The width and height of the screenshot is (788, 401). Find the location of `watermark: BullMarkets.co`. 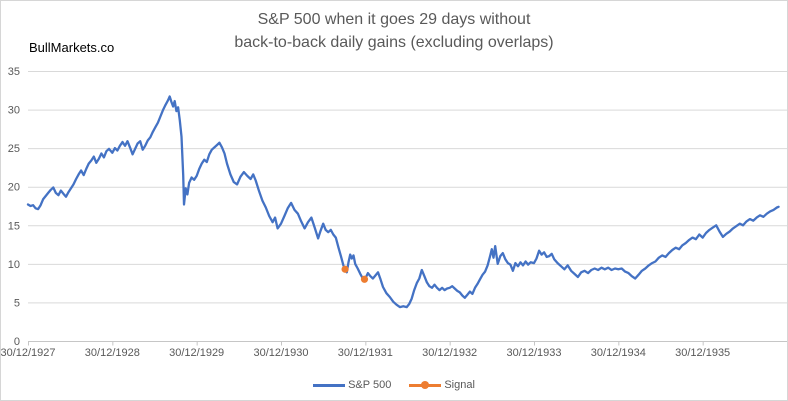

watermark: BullMarkets.co is located at coordinates (72, 47).